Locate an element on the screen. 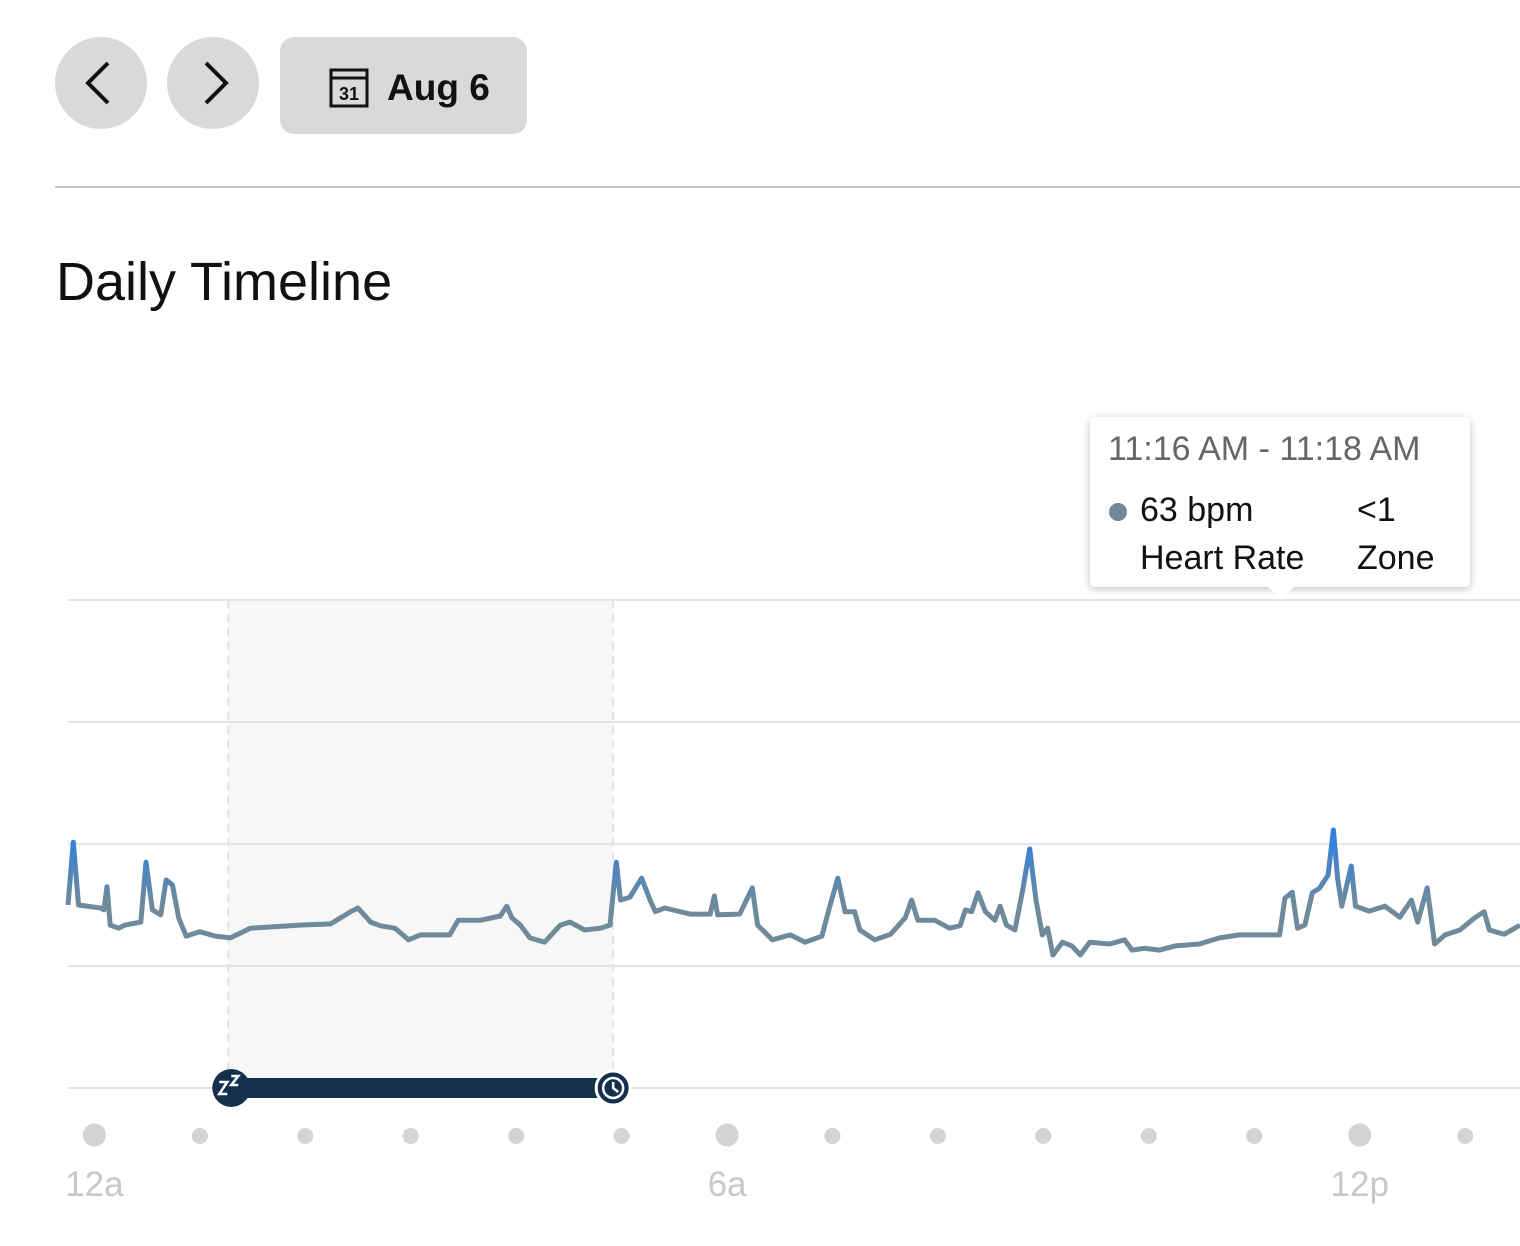 Image resolution: width=1520 pixels, height=1246 pixels. date-button: 31 Aug 6 is located at coordinates (403, 85).